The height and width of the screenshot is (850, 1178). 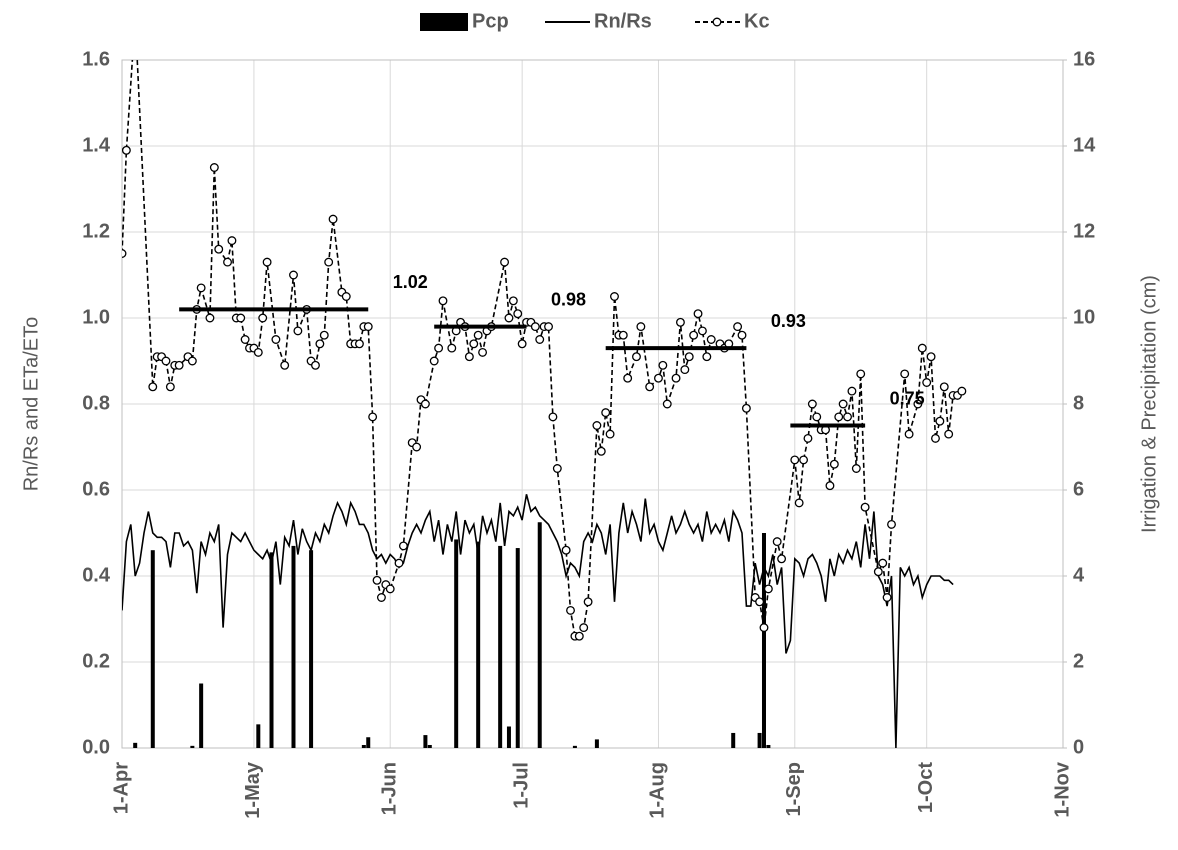 What do you see at coordinates (253, 790) in the screenshot?
I see `x-tick-label: 1-May` at bounding box center [253, 790].